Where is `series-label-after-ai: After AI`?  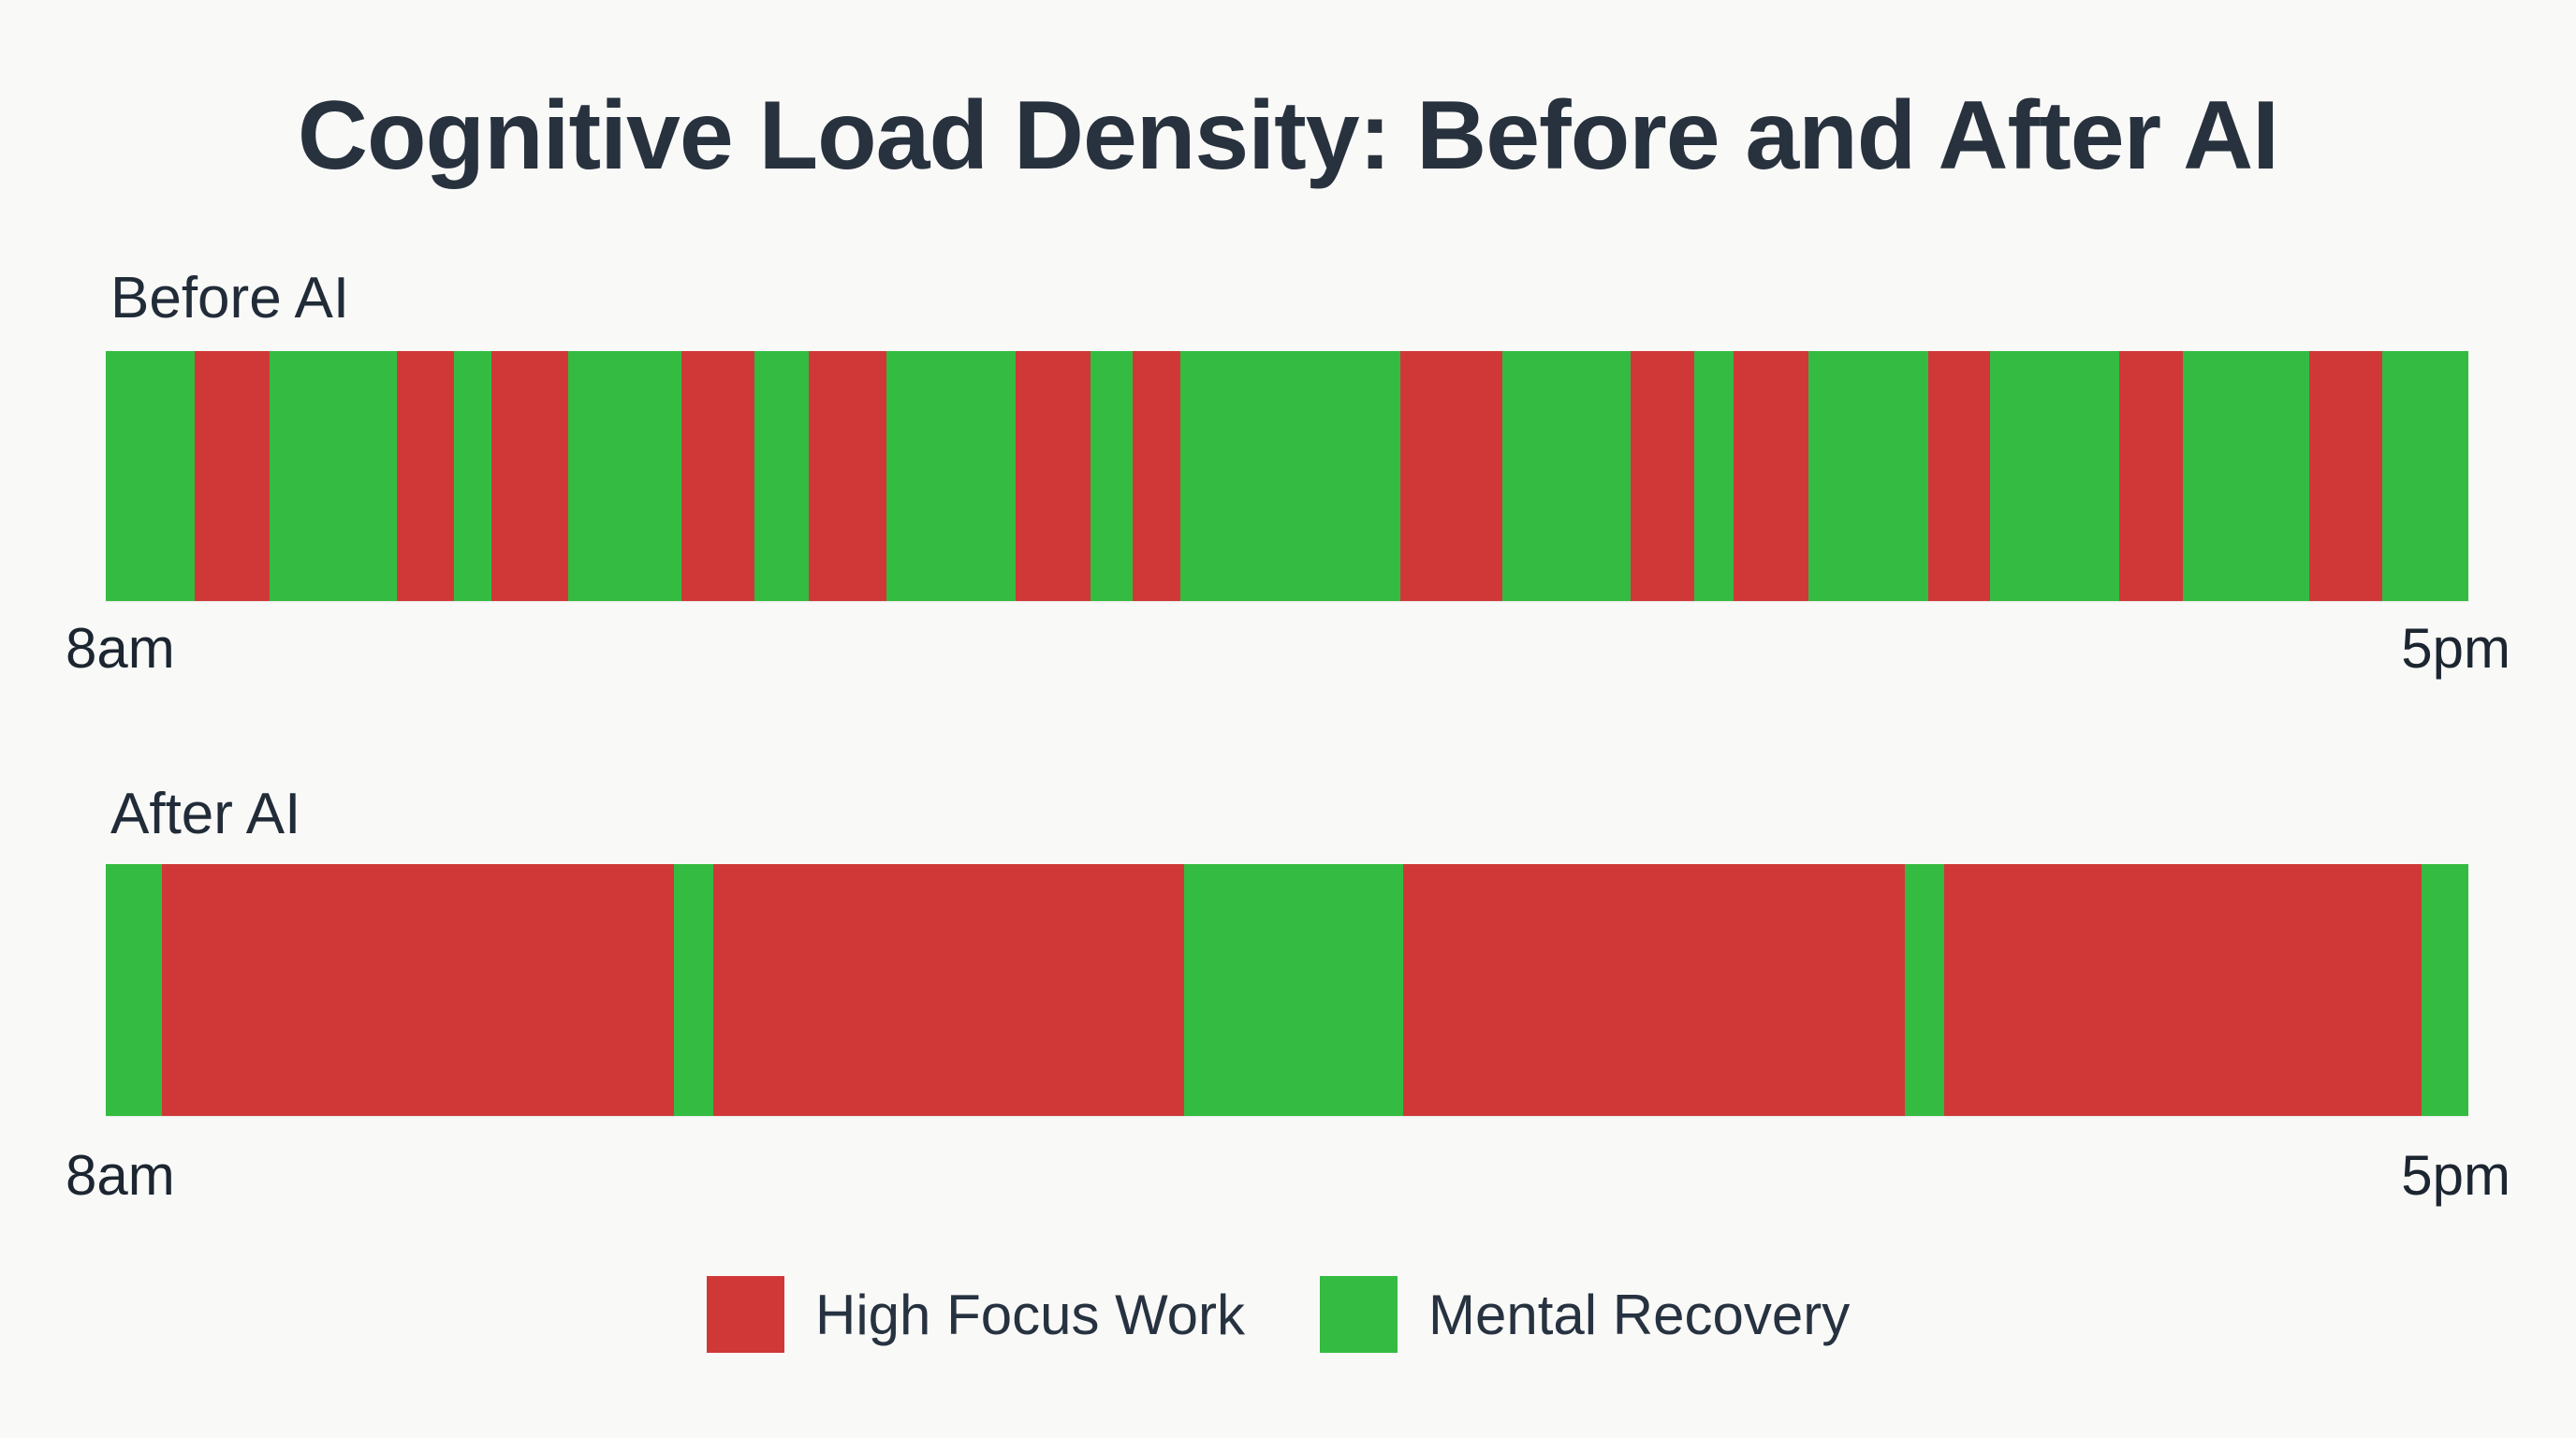 series-label-after-ai: After AI is located at coordinates (205, 814).